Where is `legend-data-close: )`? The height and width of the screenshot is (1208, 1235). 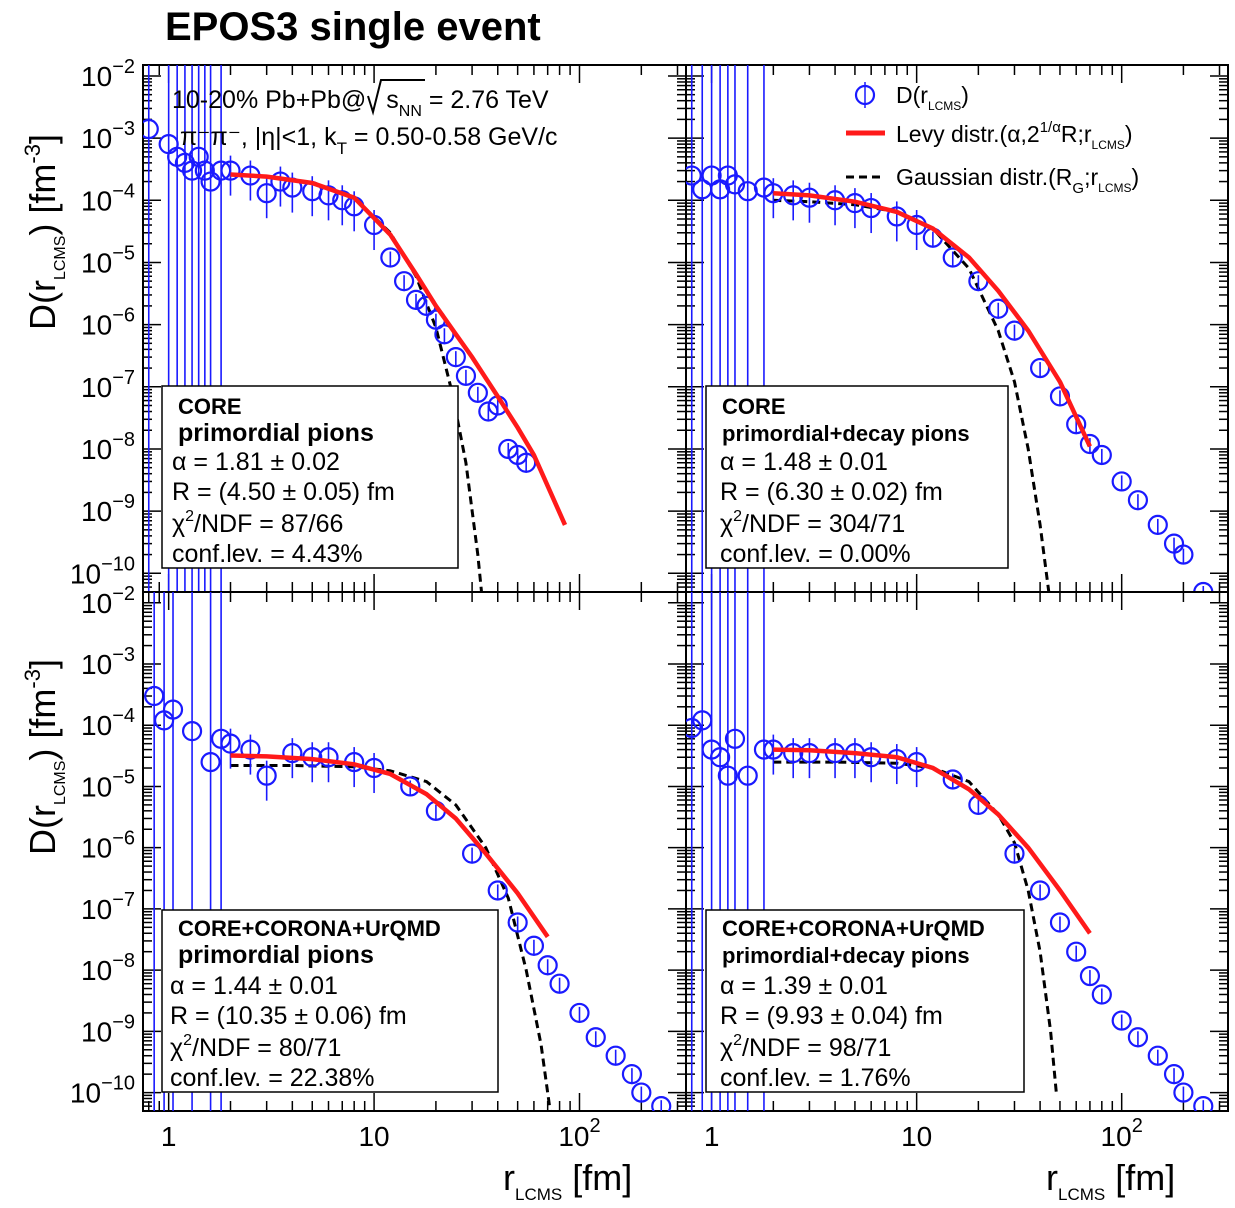
legend-data-close: ) is located at coordinates (965, 95).